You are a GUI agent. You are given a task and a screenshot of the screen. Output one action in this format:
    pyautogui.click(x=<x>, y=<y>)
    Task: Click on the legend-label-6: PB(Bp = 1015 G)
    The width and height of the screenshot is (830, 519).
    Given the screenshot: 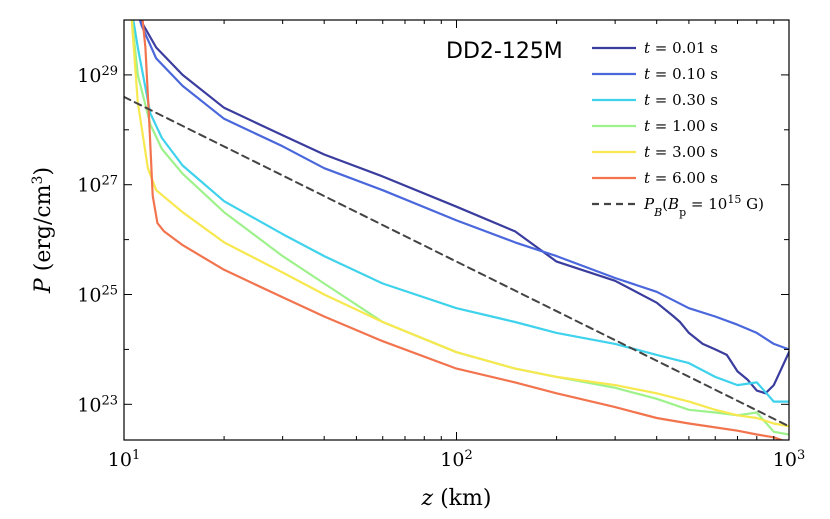 What is the action you would take?
    pyautogui.click(x=703, y=206)
    